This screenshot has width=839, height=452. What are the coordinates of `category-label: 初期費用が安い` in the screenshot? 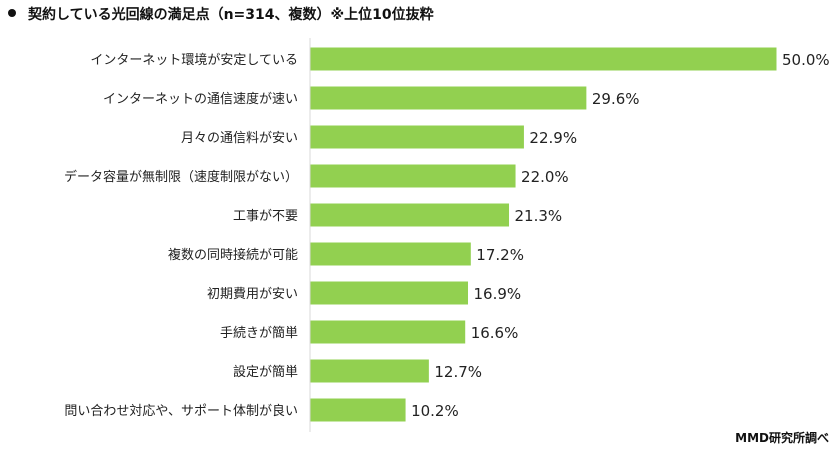 It's located at (252, 294).